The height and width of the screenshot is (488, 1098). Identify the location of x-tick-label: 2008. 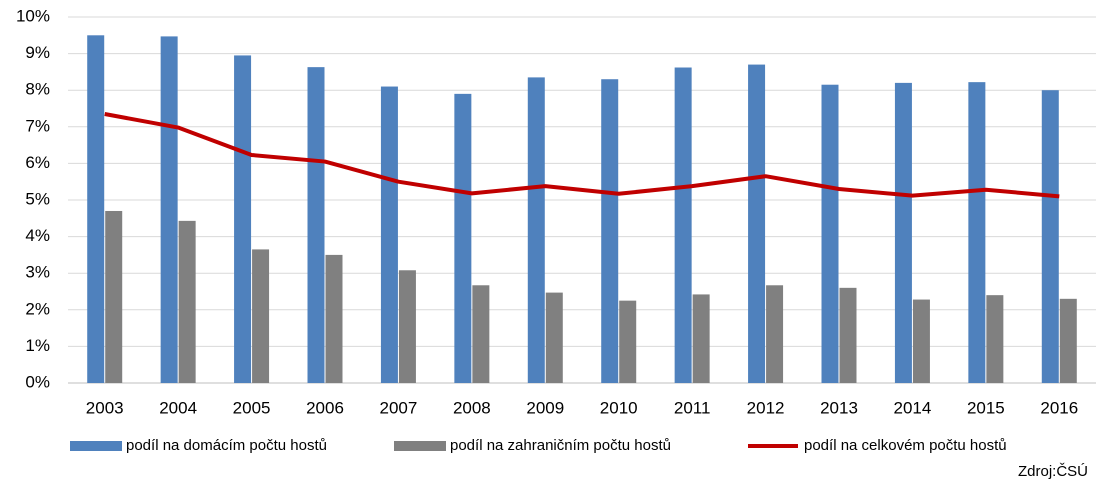
(472, 407).